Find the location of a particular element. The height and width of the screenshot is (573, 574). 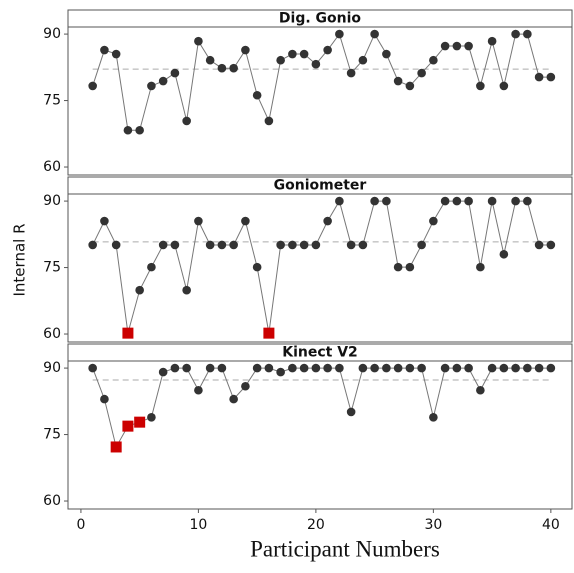

x-tick-label: 20 is located at coordinates (316, 525).